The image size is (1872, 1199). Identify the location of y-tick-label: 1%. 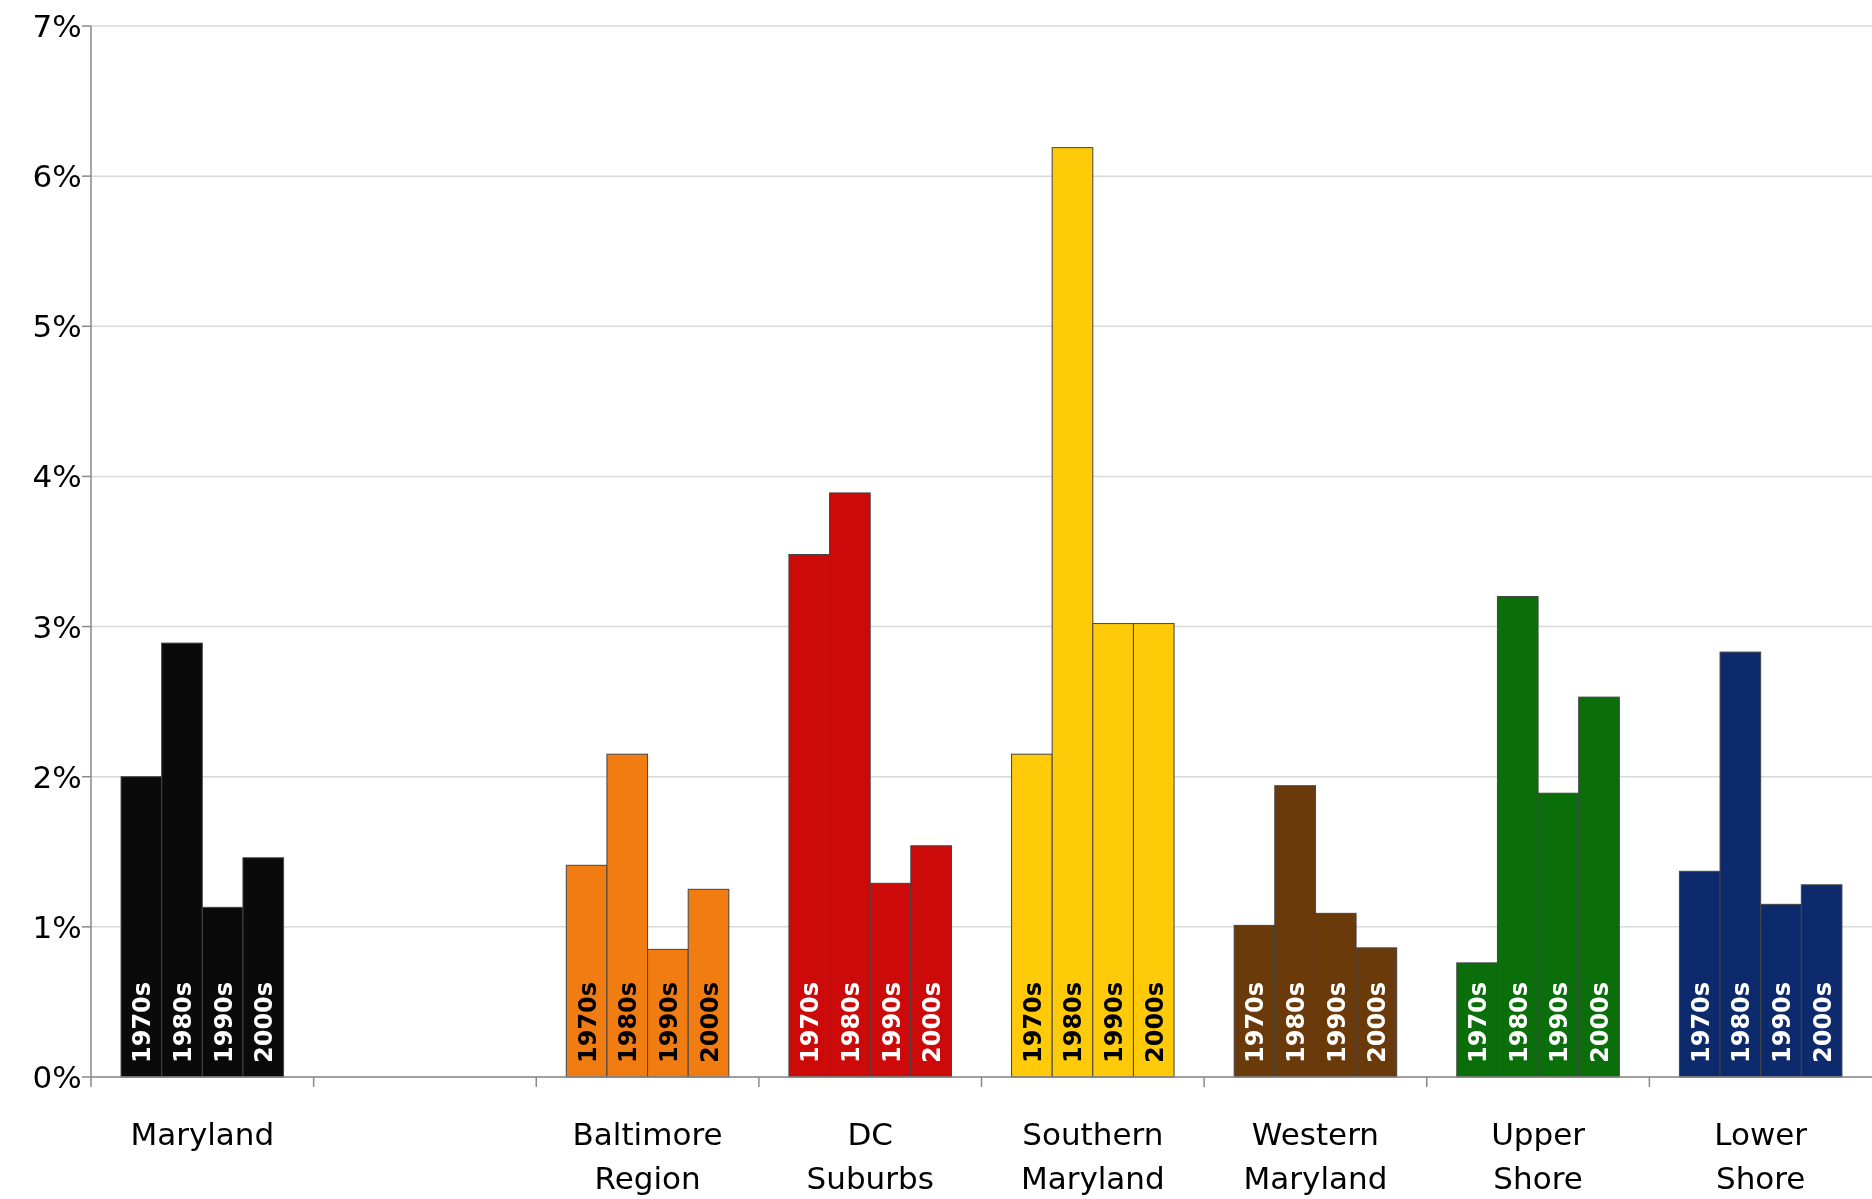
(57, 926).